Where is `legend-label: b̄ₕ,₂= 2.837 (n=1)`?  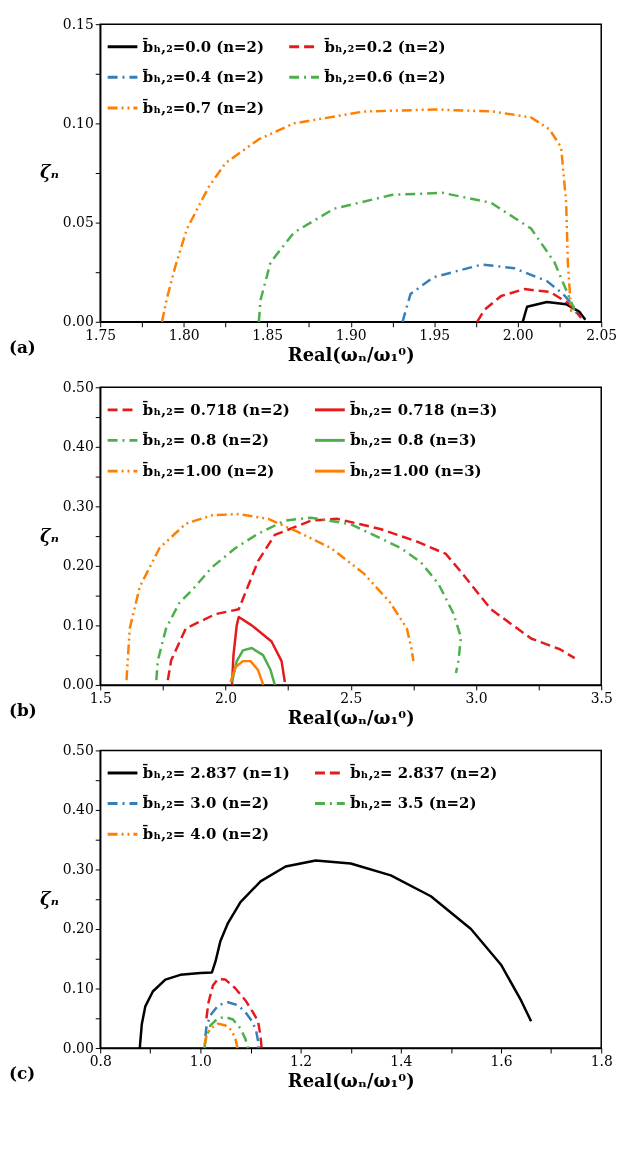 legend-label: b̄ₕ,₂= 2.837 (n=1) is located at coordinates (215, 772).